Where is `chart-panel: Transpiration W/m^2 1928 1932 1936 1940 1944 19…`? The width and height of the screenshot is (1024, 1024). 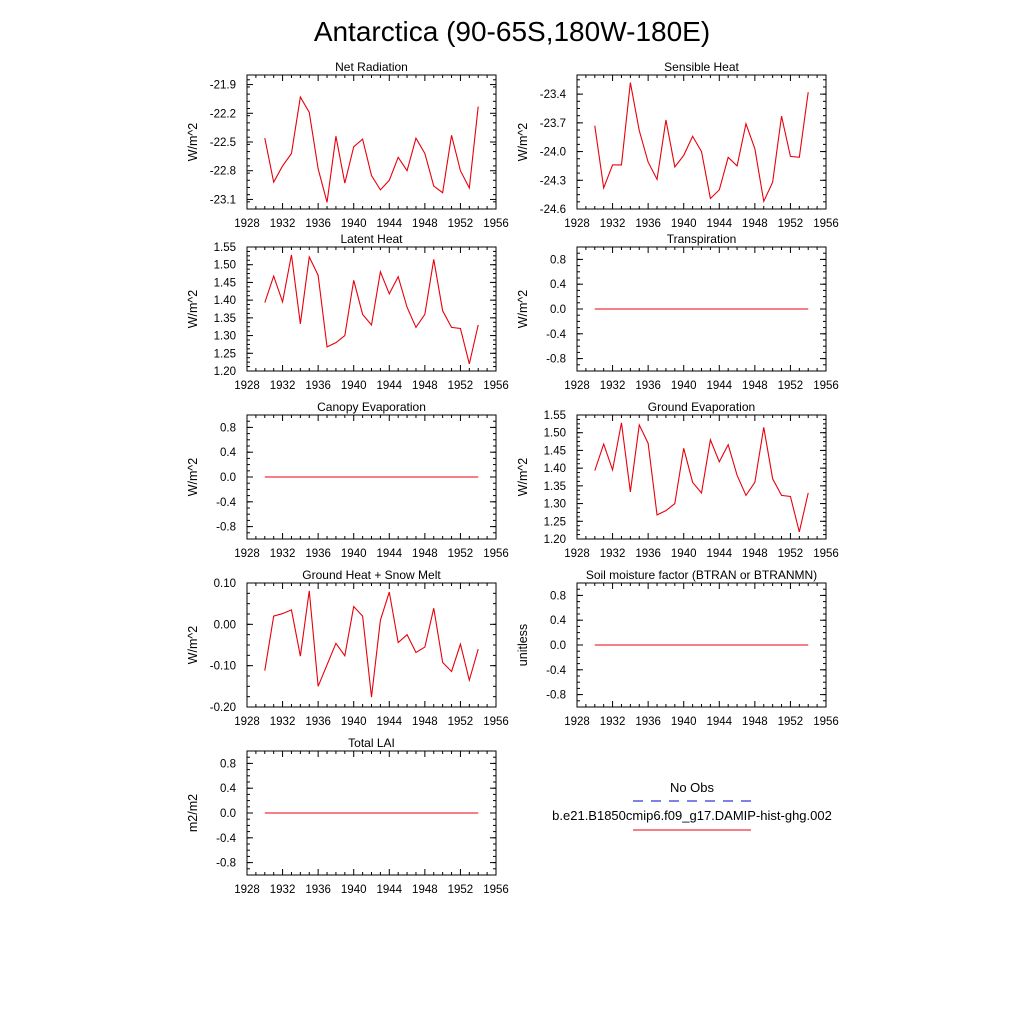 chart-panel: Transpiration W/m^2 1928 1932 1936 1940 1944 19… is located at coordinates (677, 312).